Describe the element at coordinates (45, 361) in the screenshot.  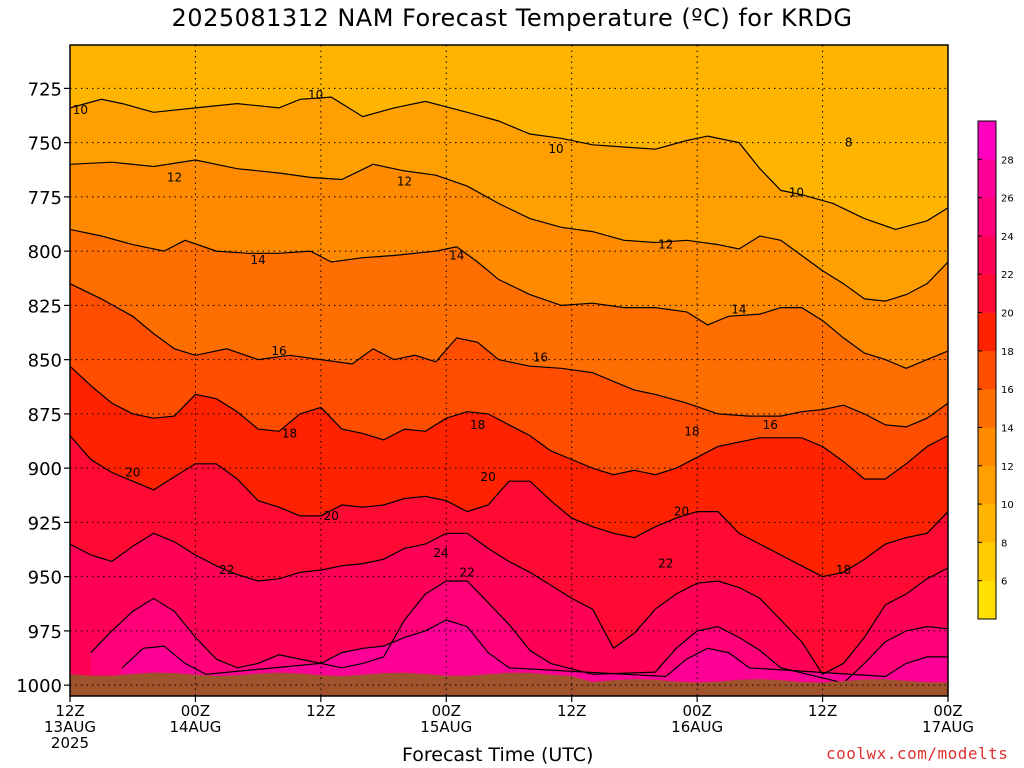
I see `y-tick-label: 850` at that location.